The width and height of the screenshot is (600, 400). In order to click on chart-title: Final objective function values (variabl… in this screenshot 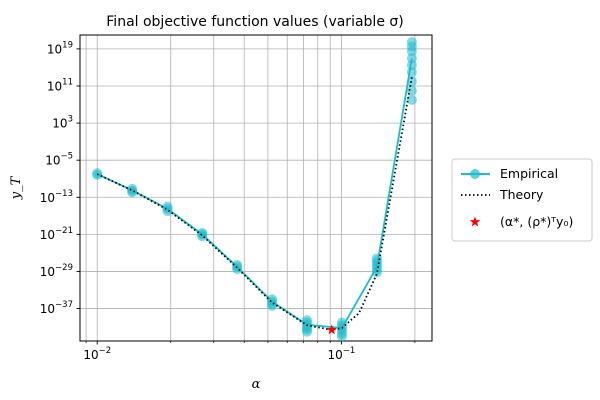, I will do `click(254, 22)`.